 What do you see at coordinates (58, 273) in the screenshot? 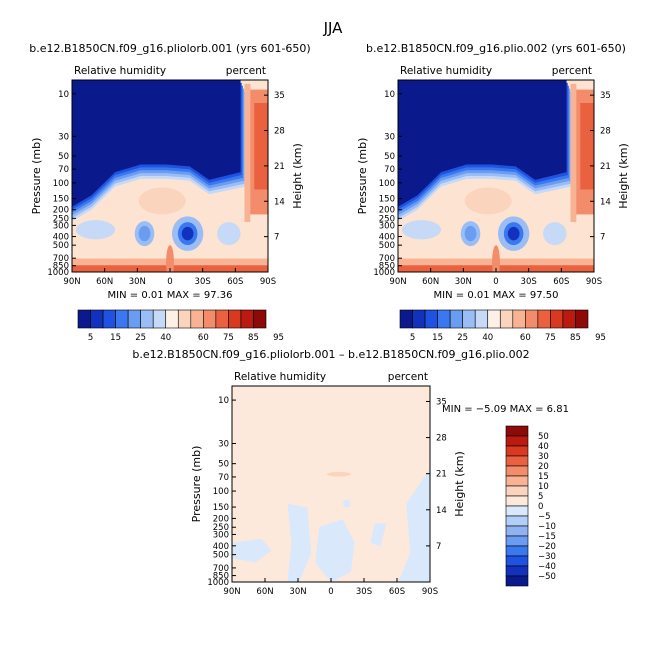
I see `y-tick-label: 1000` at bounding box center [58, 273].